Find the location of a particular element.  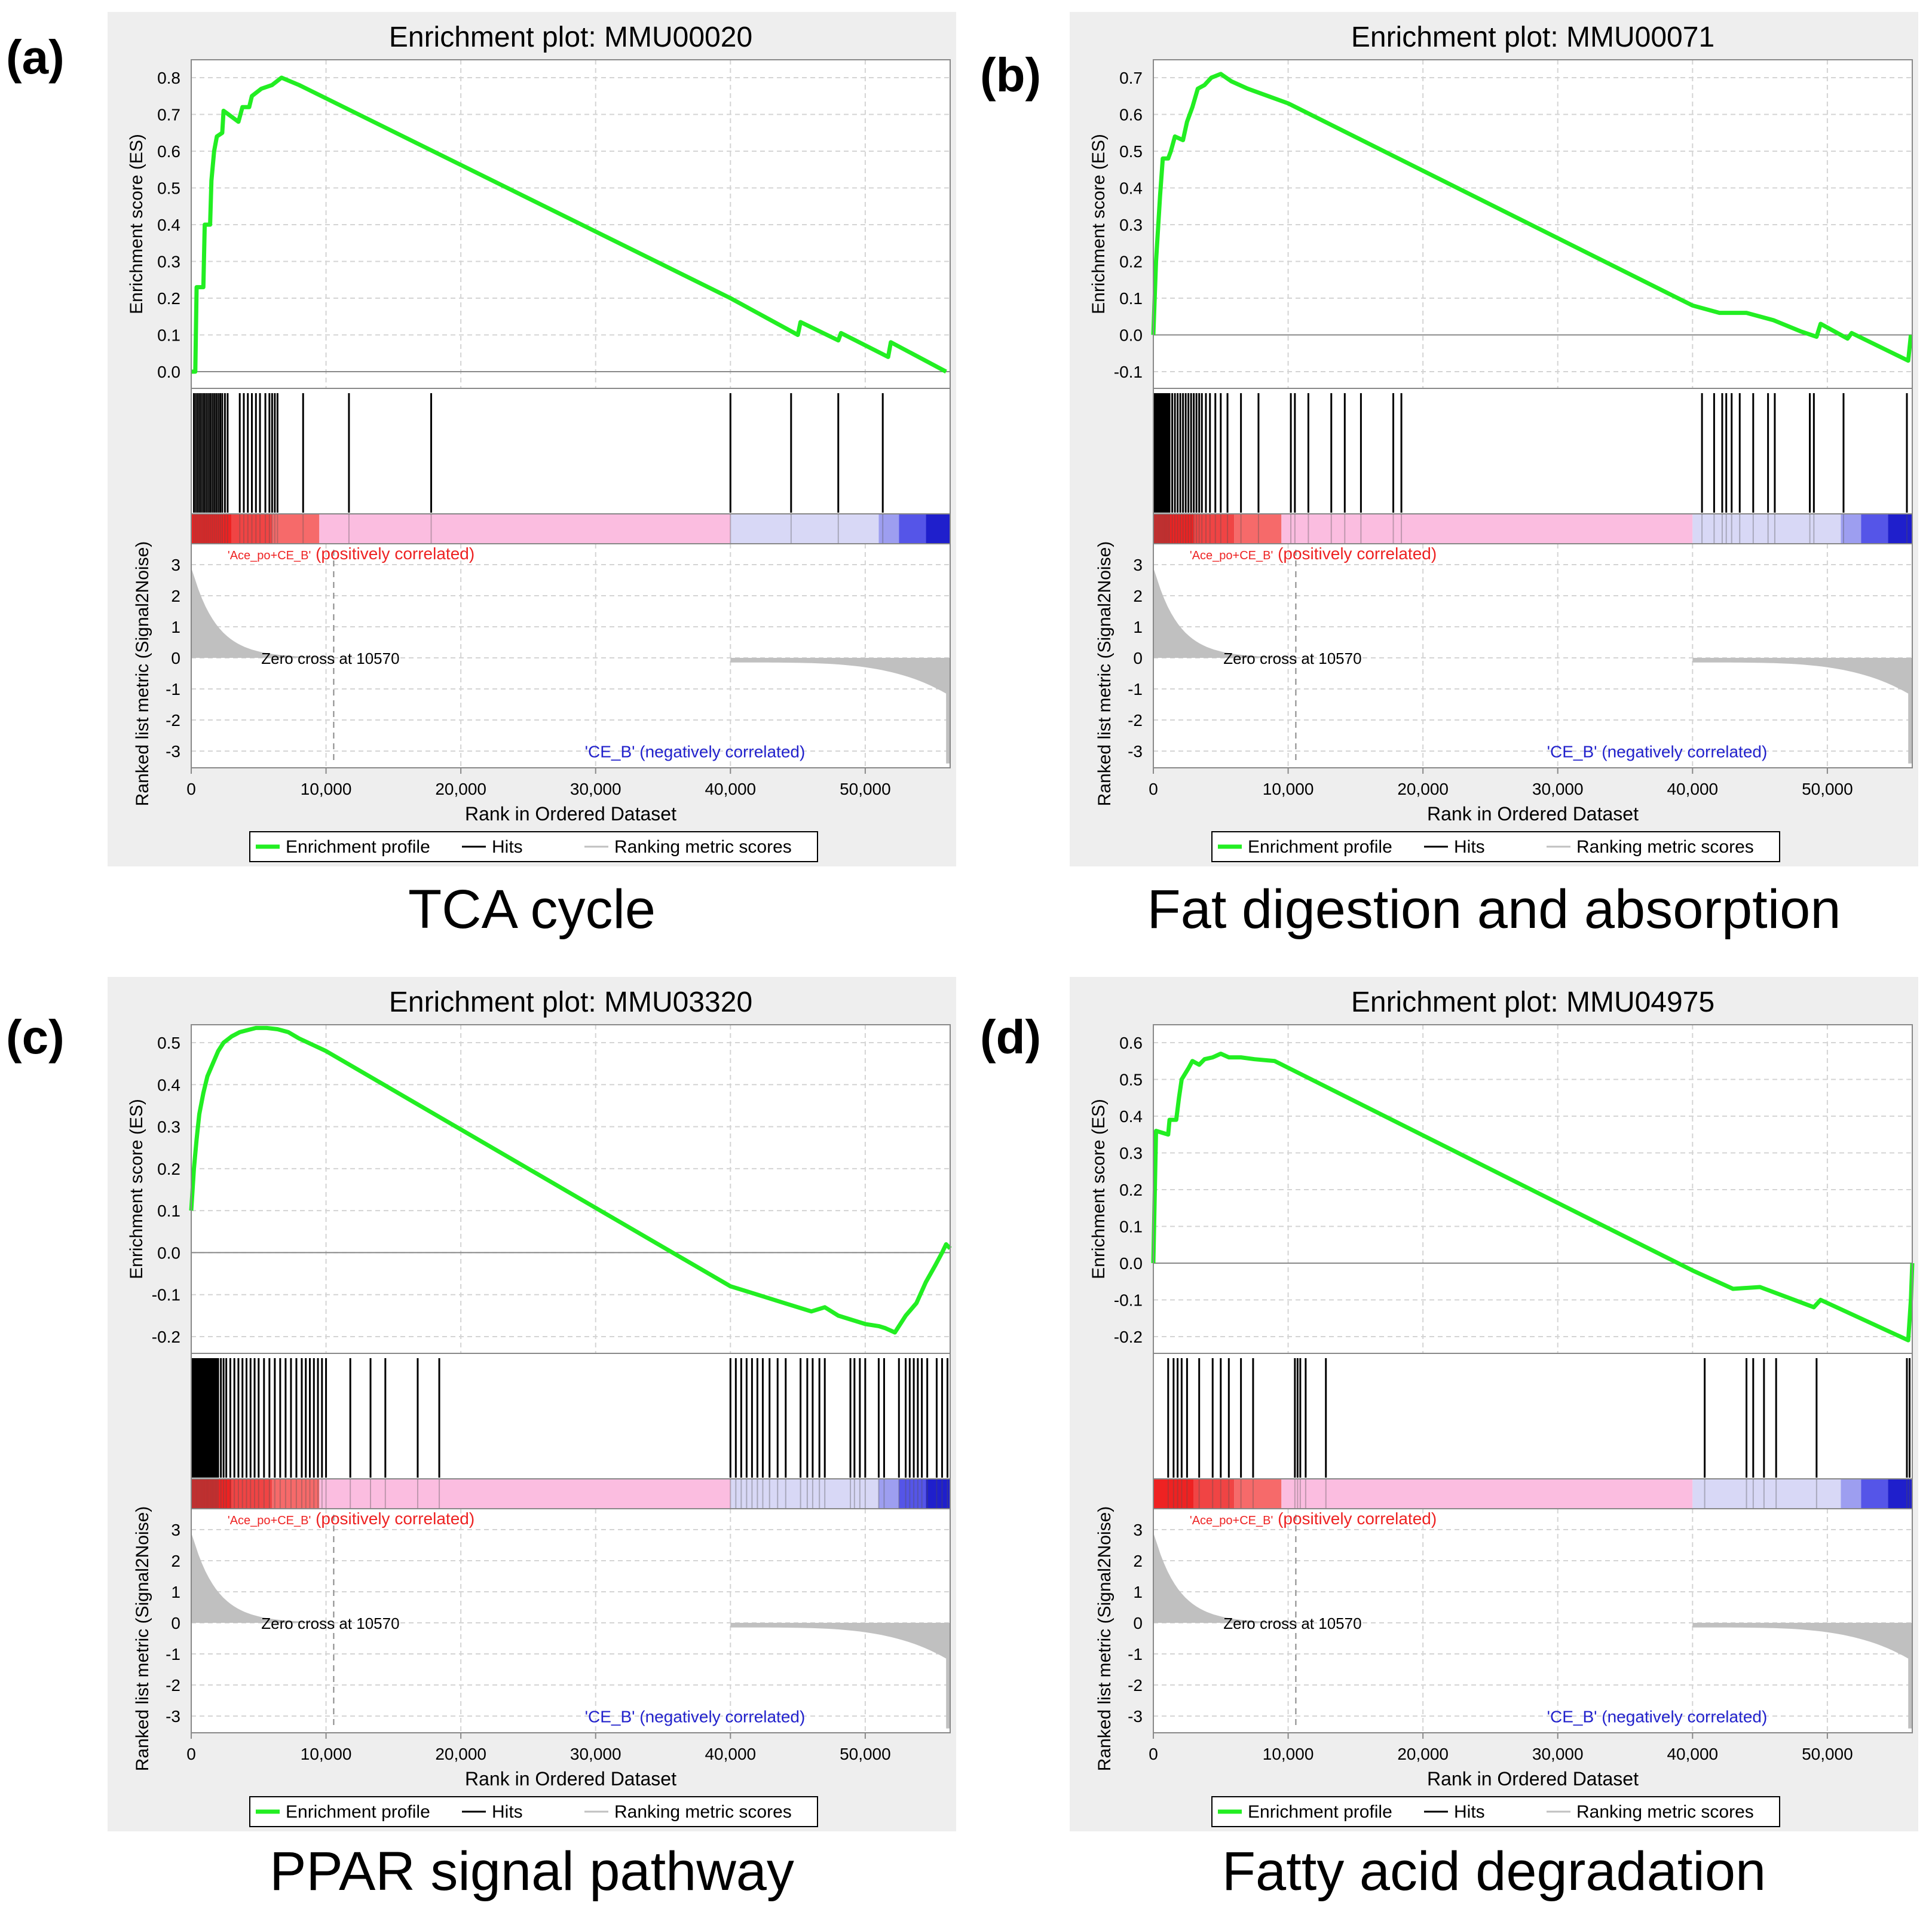

caption-d: Fatty acid degradation is located at coordinates (1494, 1871).